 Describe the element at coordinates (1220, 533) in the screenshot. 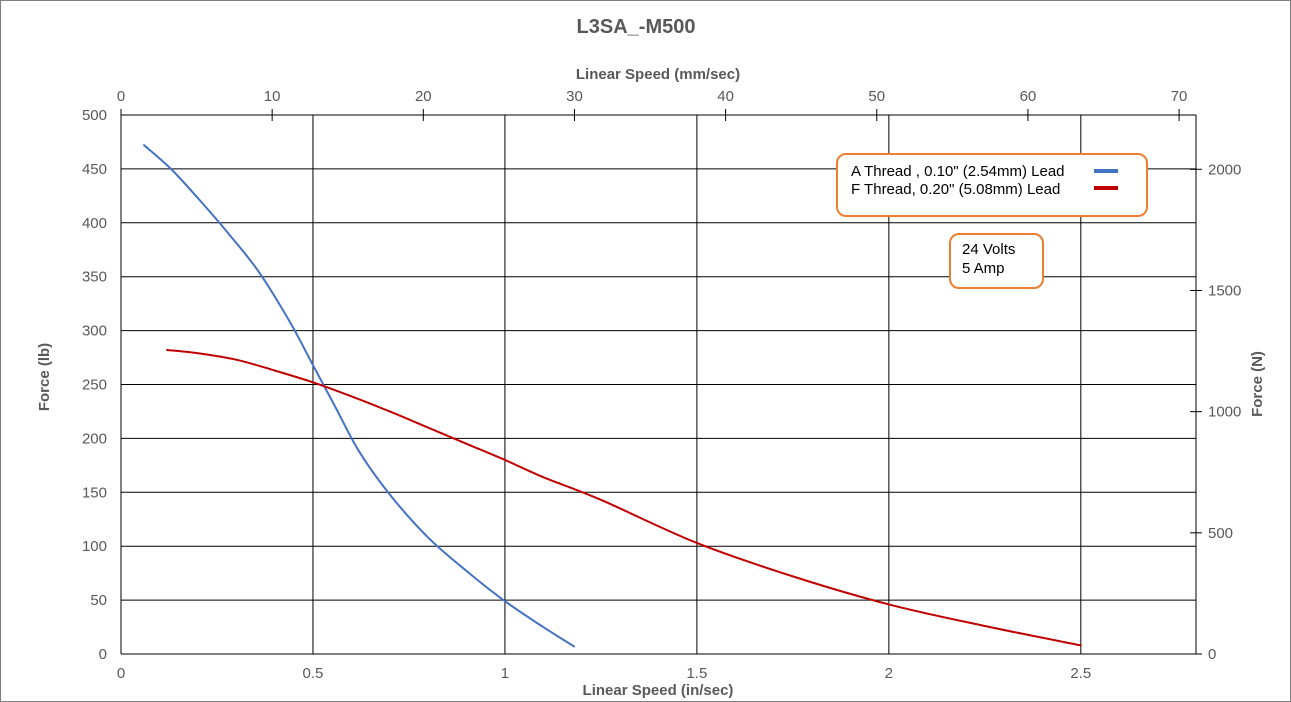

I see `y2-tick-label-500: 500` at that location.